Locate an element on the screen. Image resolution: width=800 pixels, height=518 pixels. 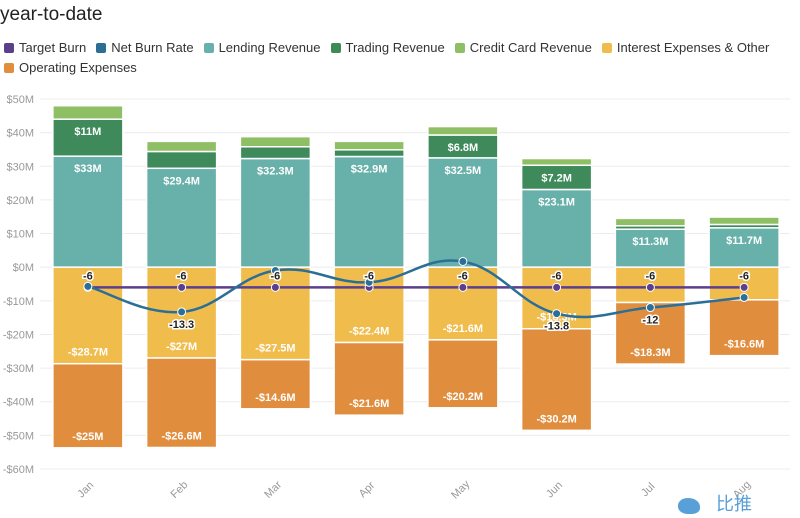
bar-data-label: $32.3M is located at coordinates (275, 172).